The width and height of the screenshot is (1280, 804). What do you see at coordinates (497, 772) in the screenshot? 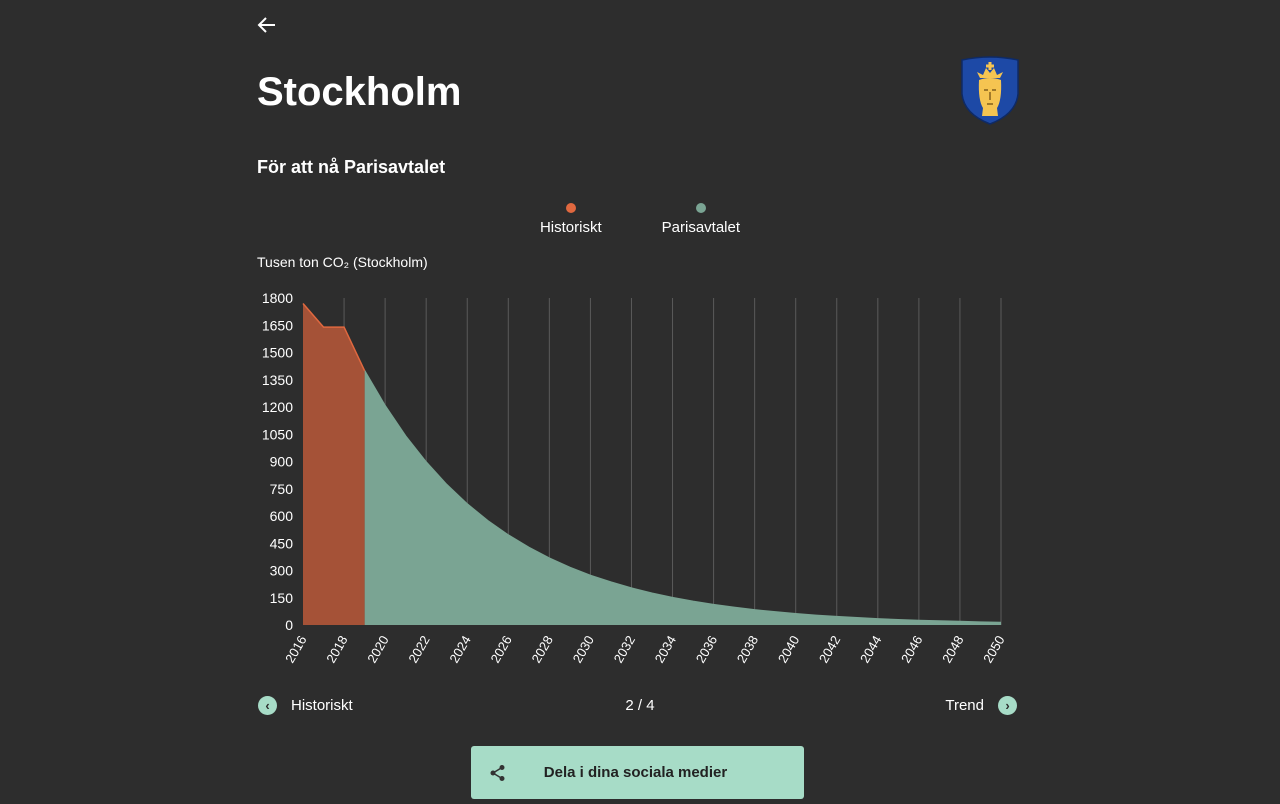
I see `share-icon` at bounding box center [497, 772].